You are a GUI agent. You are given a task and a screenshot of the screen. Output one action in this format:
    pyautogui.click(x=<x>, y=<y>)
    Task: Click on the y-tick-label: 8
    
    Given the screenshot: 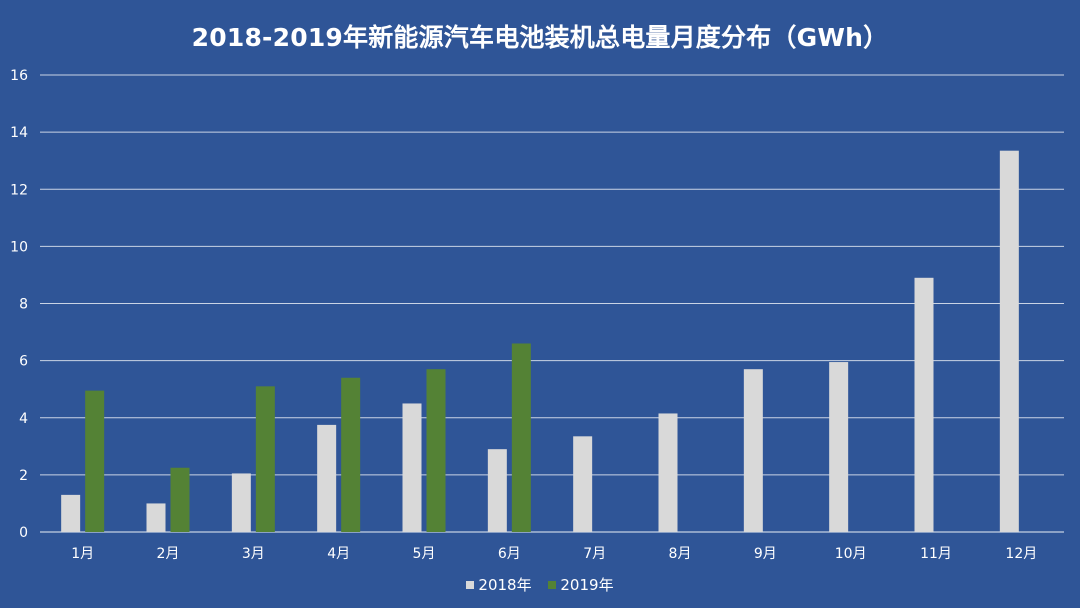 What is the action you would take?
    pyautogui.click(x=23, y=305)
    